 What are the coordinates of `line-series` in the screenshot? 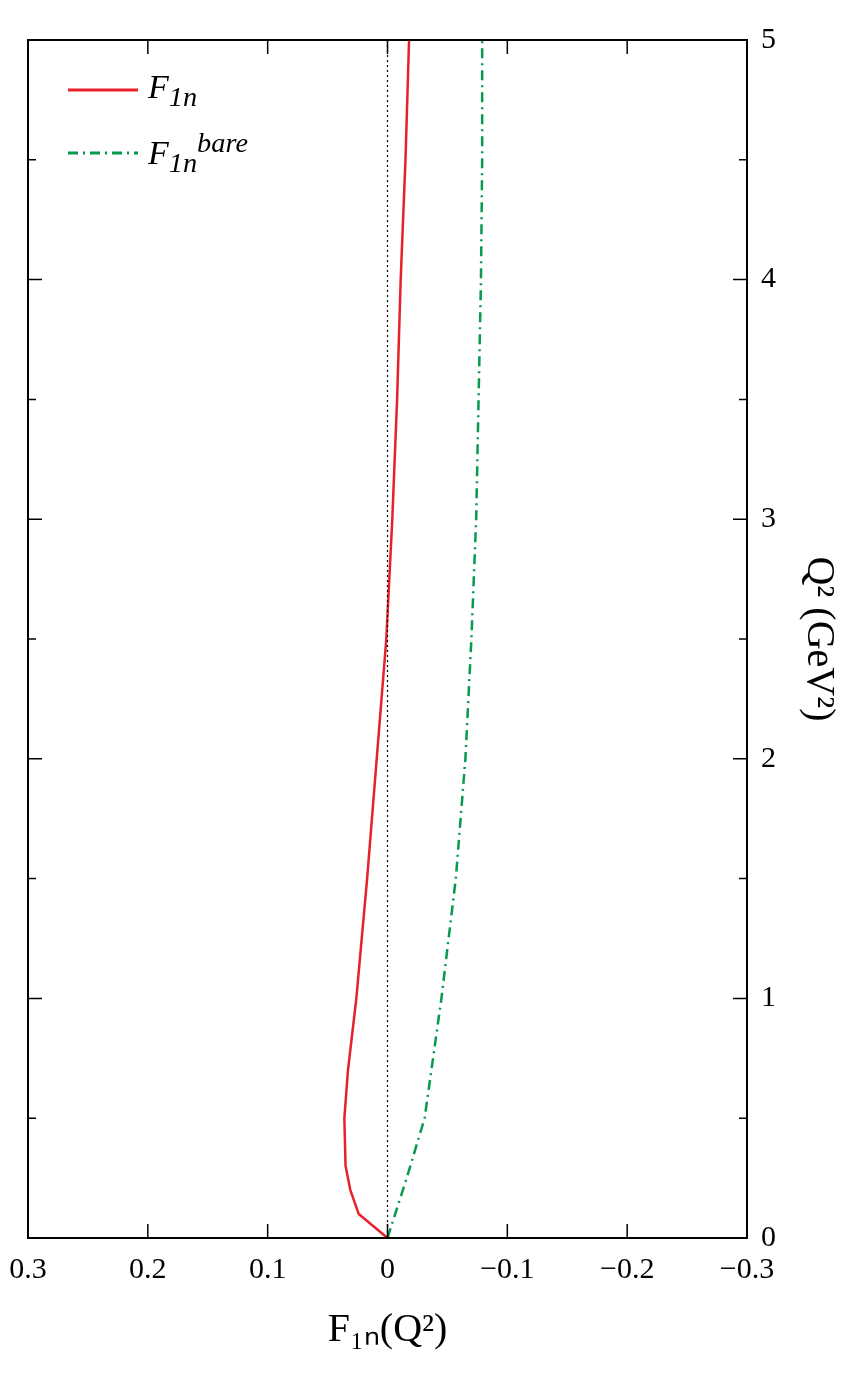 It's located at (435, 639).